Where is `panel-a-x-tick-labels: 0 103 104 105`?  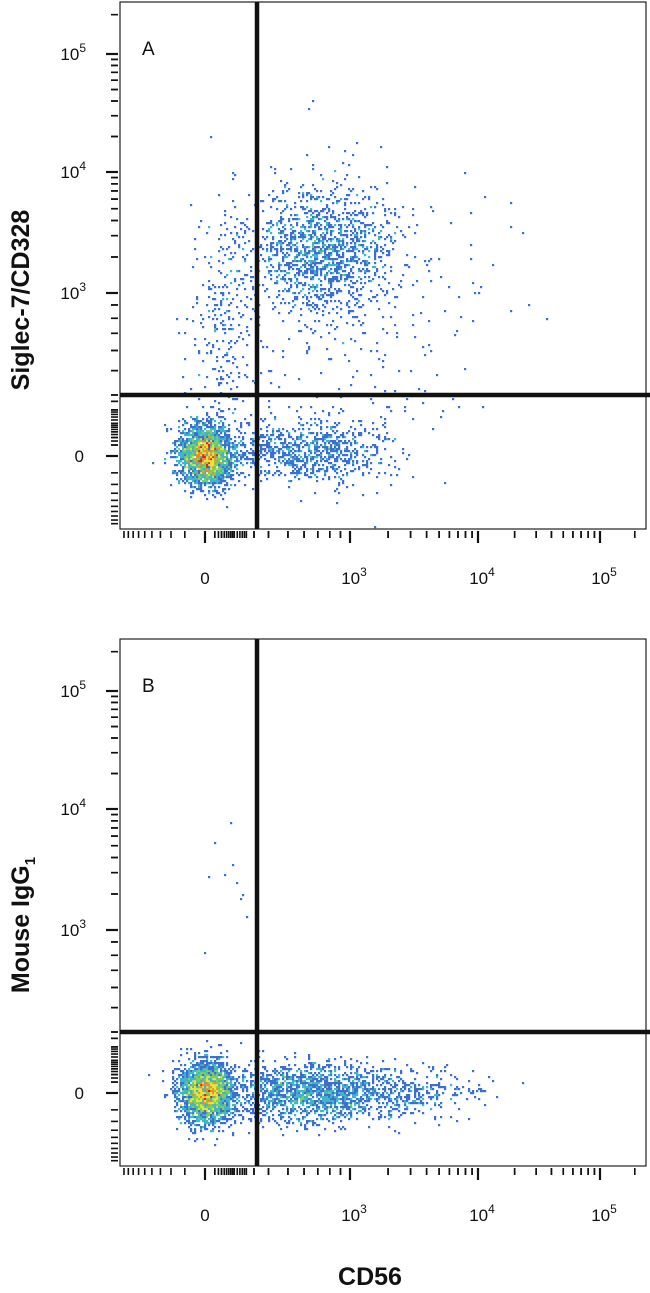 panel-a-x-tick-labels: 0 103 104 105 is located at coordinates (408, 576).